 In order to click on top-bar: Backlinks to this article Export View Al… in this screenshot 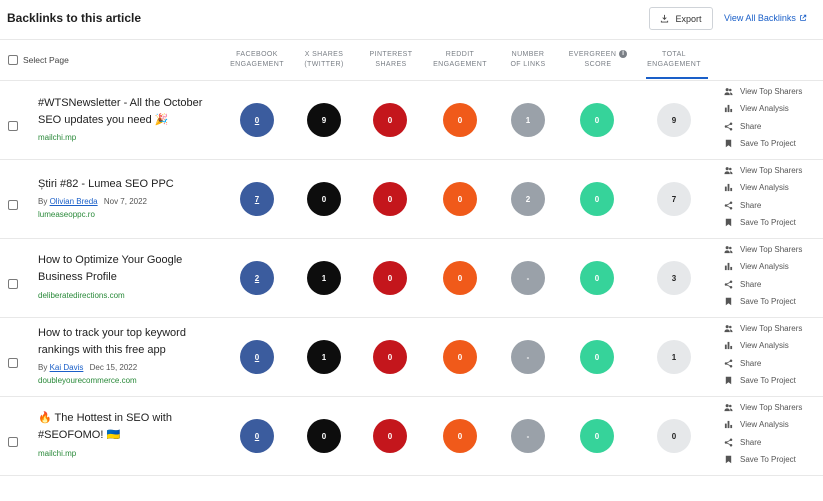, I will do `click(411, 20)`.